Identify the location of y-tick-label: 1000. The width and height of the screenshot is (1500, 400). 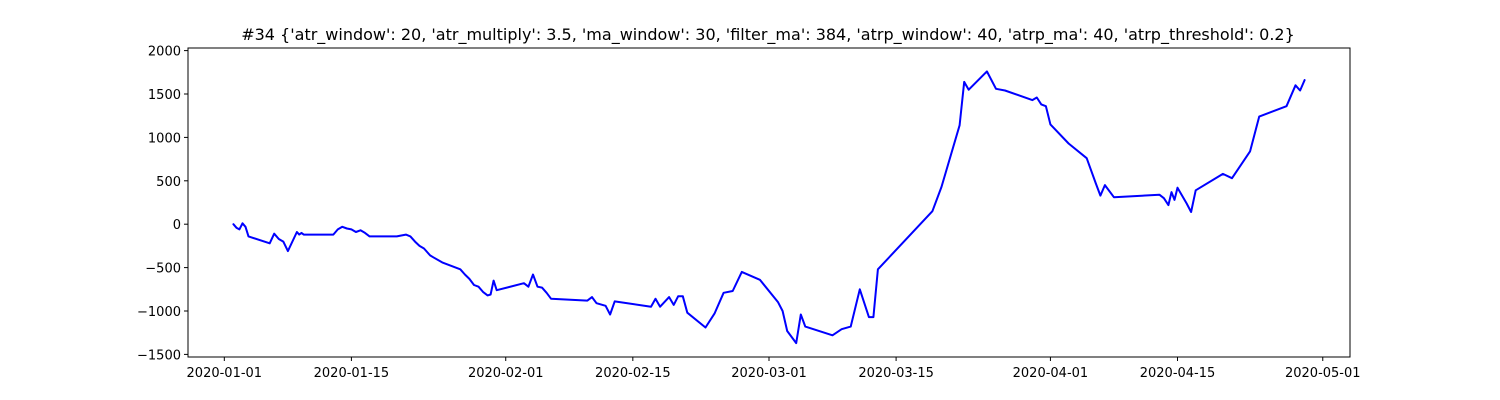
(164, 138).